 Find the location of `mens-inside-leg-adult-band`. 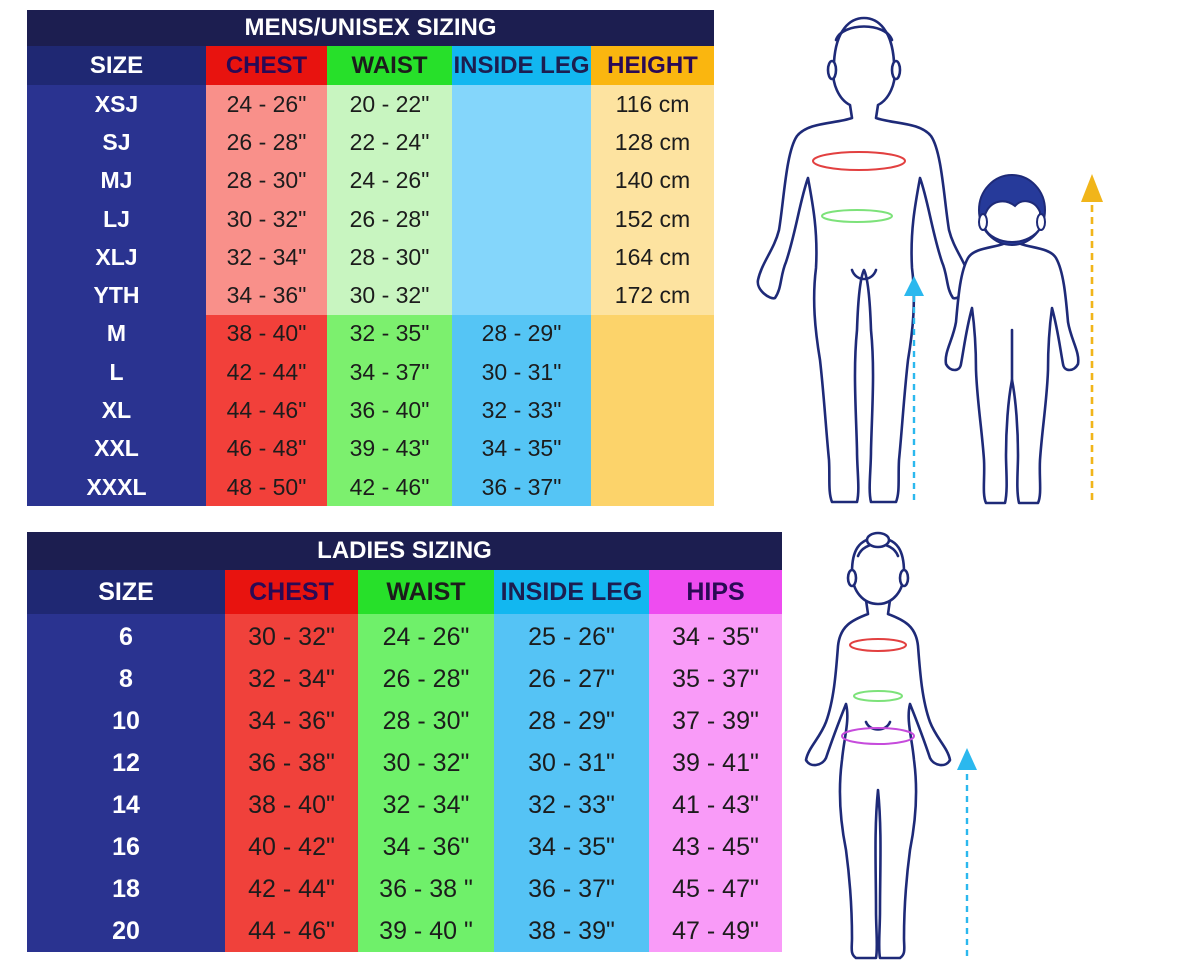

mens-inside-leg-adult-band is located at coordinates (521, 410).